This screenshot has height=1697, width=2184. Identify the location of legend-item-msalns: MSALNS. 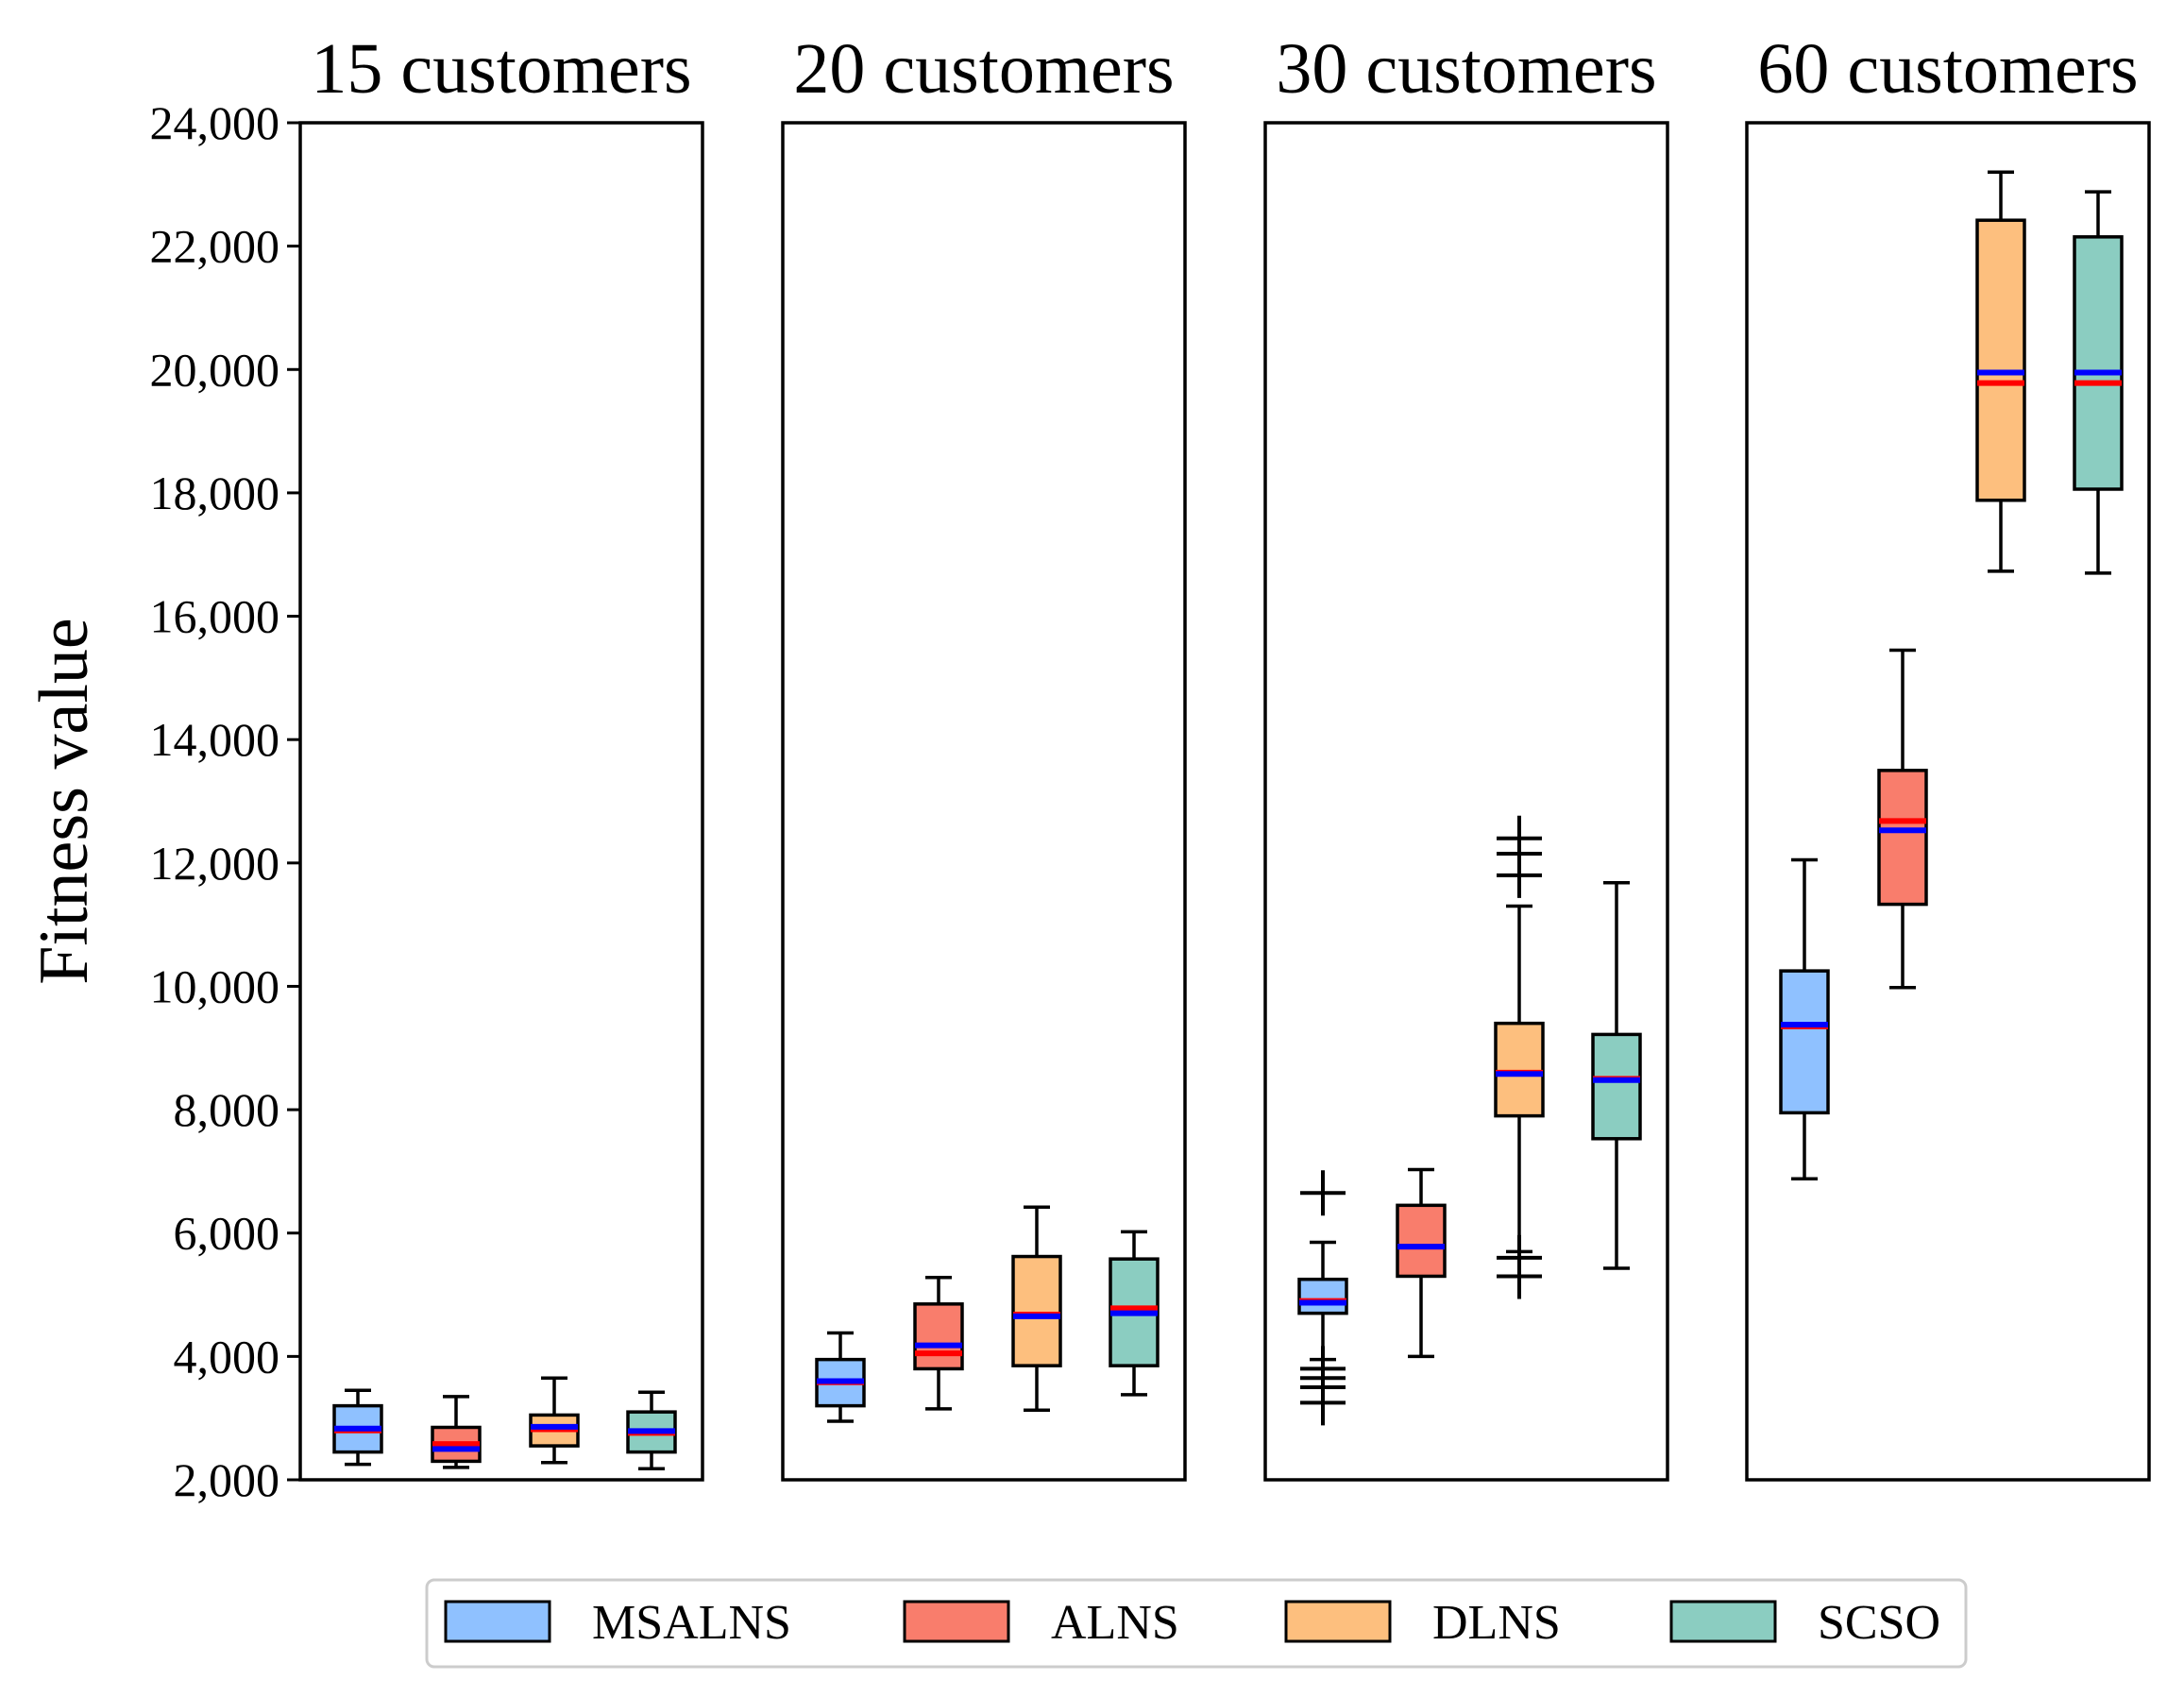
(617, 1623).